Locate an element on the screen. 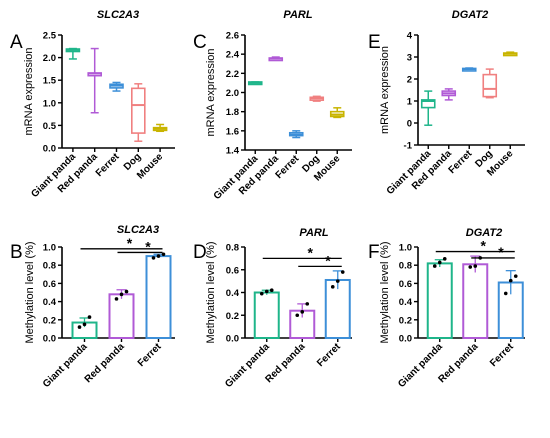 This screenshot has width=550, height=438. y-tick-label: 2.5 is located at coordinates (50, 36).